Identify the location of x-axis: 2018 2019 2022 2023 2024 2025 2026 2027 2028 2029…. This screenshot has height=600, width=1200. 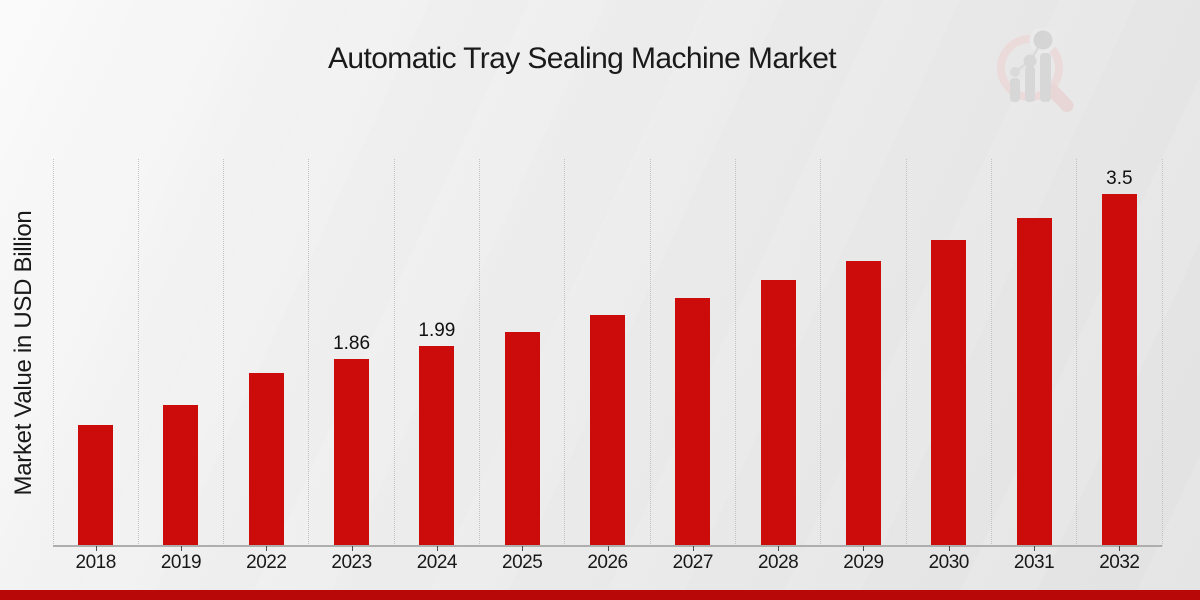
(607, 561).